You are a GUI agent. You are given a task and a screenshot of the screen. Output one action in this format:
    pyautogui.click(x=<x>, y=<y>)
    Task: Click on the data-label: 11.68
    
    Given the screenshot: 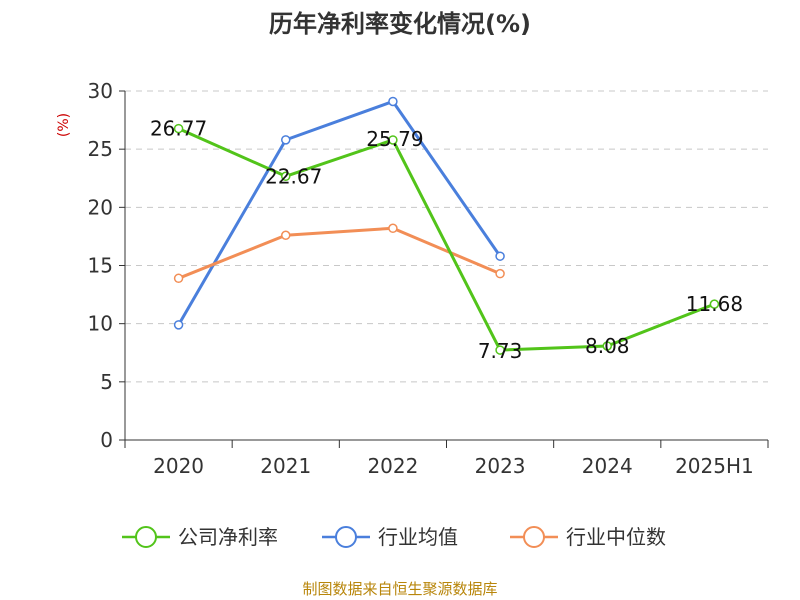 What is the action you would take?
    pyautogui.click(x=714, y=304)
    